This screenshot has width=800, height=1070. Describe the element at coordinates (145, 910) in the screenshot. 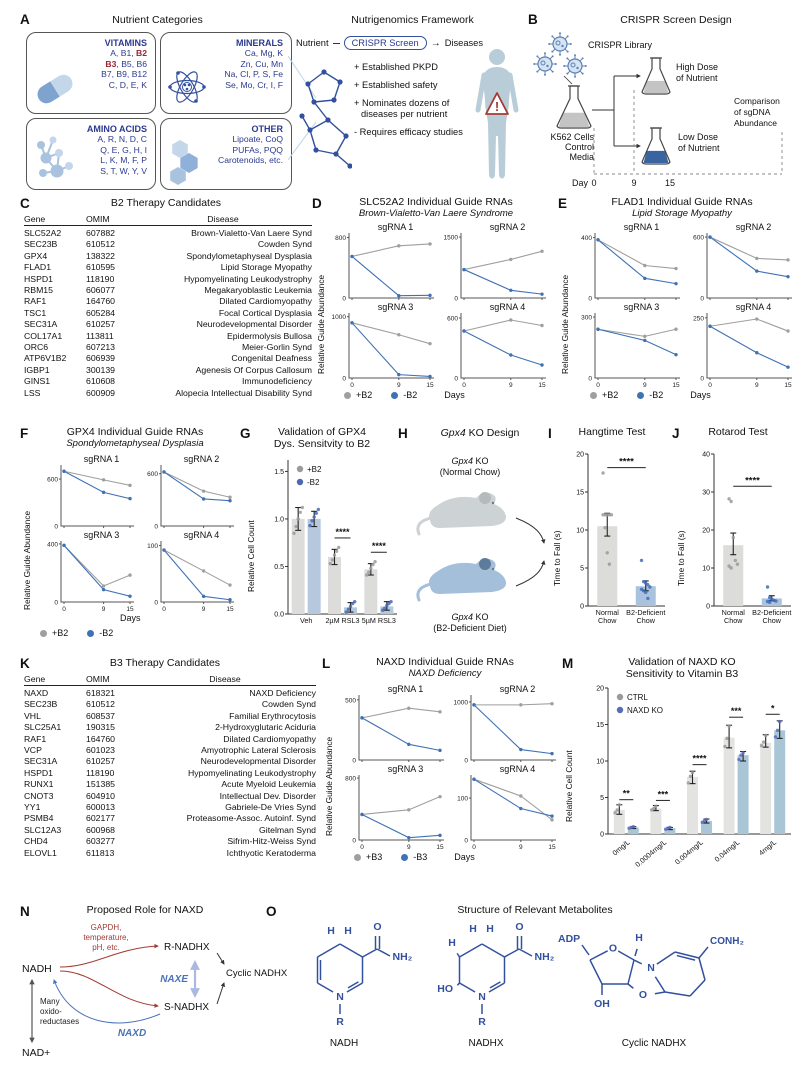

I see `panel-n-title: Proposed Role for NAXD` at that location.